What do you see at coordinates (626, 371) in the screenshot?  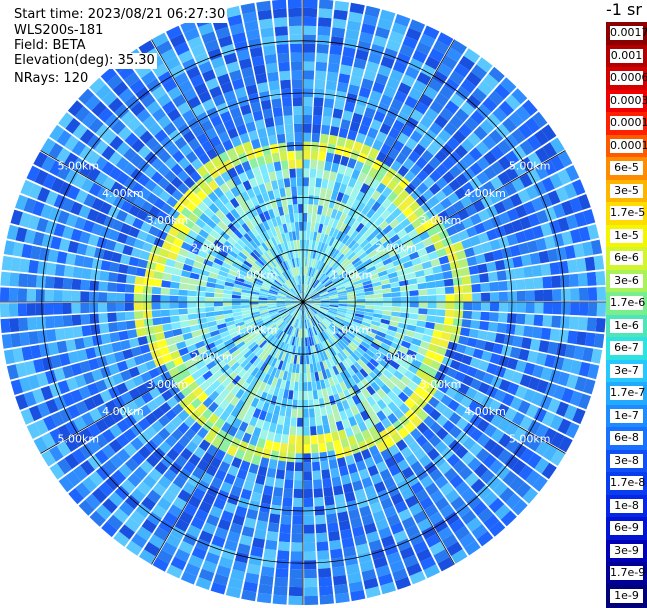 I see `colorbar-tick-label: 3e-7` at bounding box center [626, 371].